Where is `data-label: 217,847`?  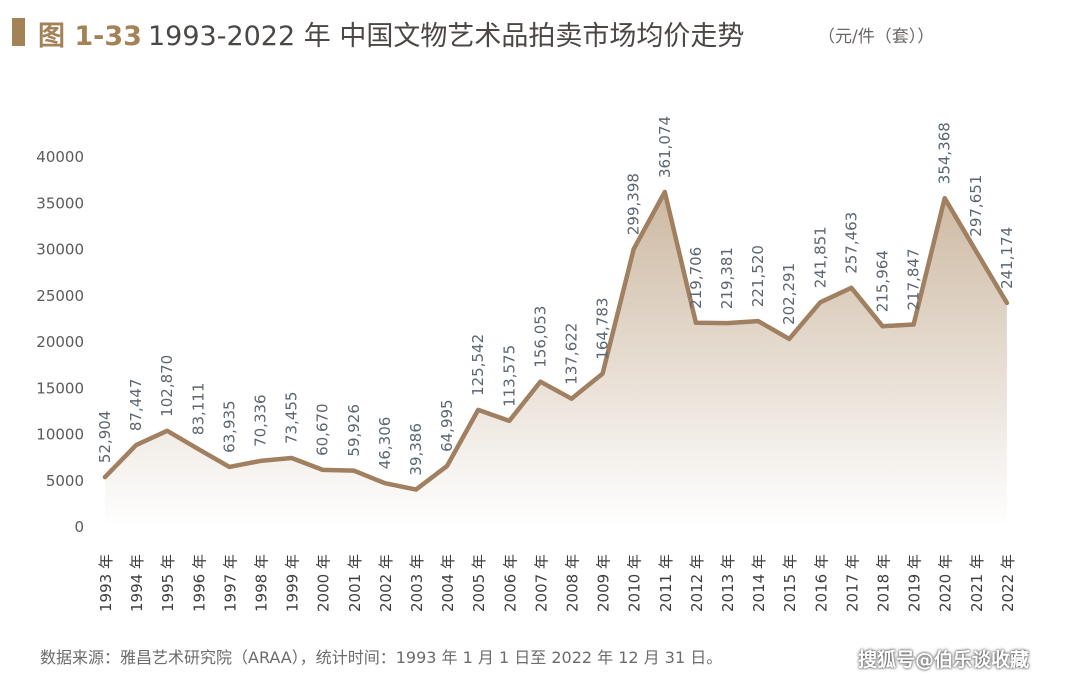
data-label: 217,847 is located at coordinates (914, 279).